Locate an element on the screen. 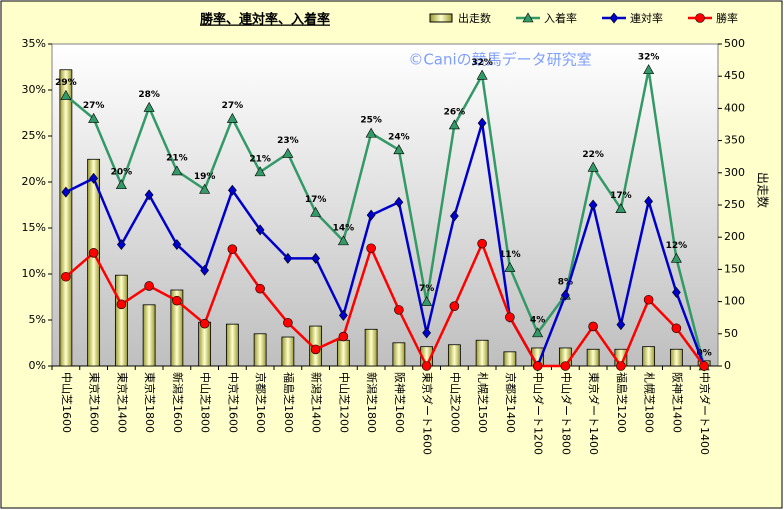  x-tick-label: 中山芝1200 is located at coordinates (343, 402).